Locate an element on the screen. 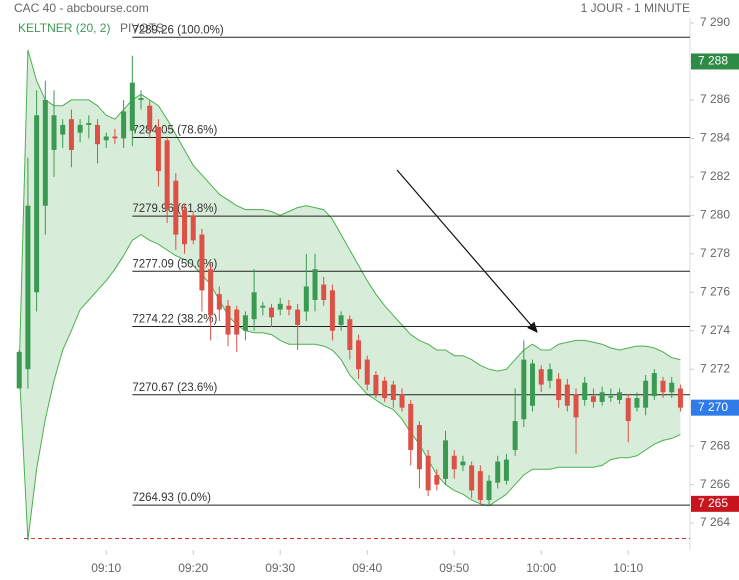 Image resolution: width=739 pixels, height=580 pixels. keltner-legend: KELTNER (20, 2) is located at coordinates (64, 28).